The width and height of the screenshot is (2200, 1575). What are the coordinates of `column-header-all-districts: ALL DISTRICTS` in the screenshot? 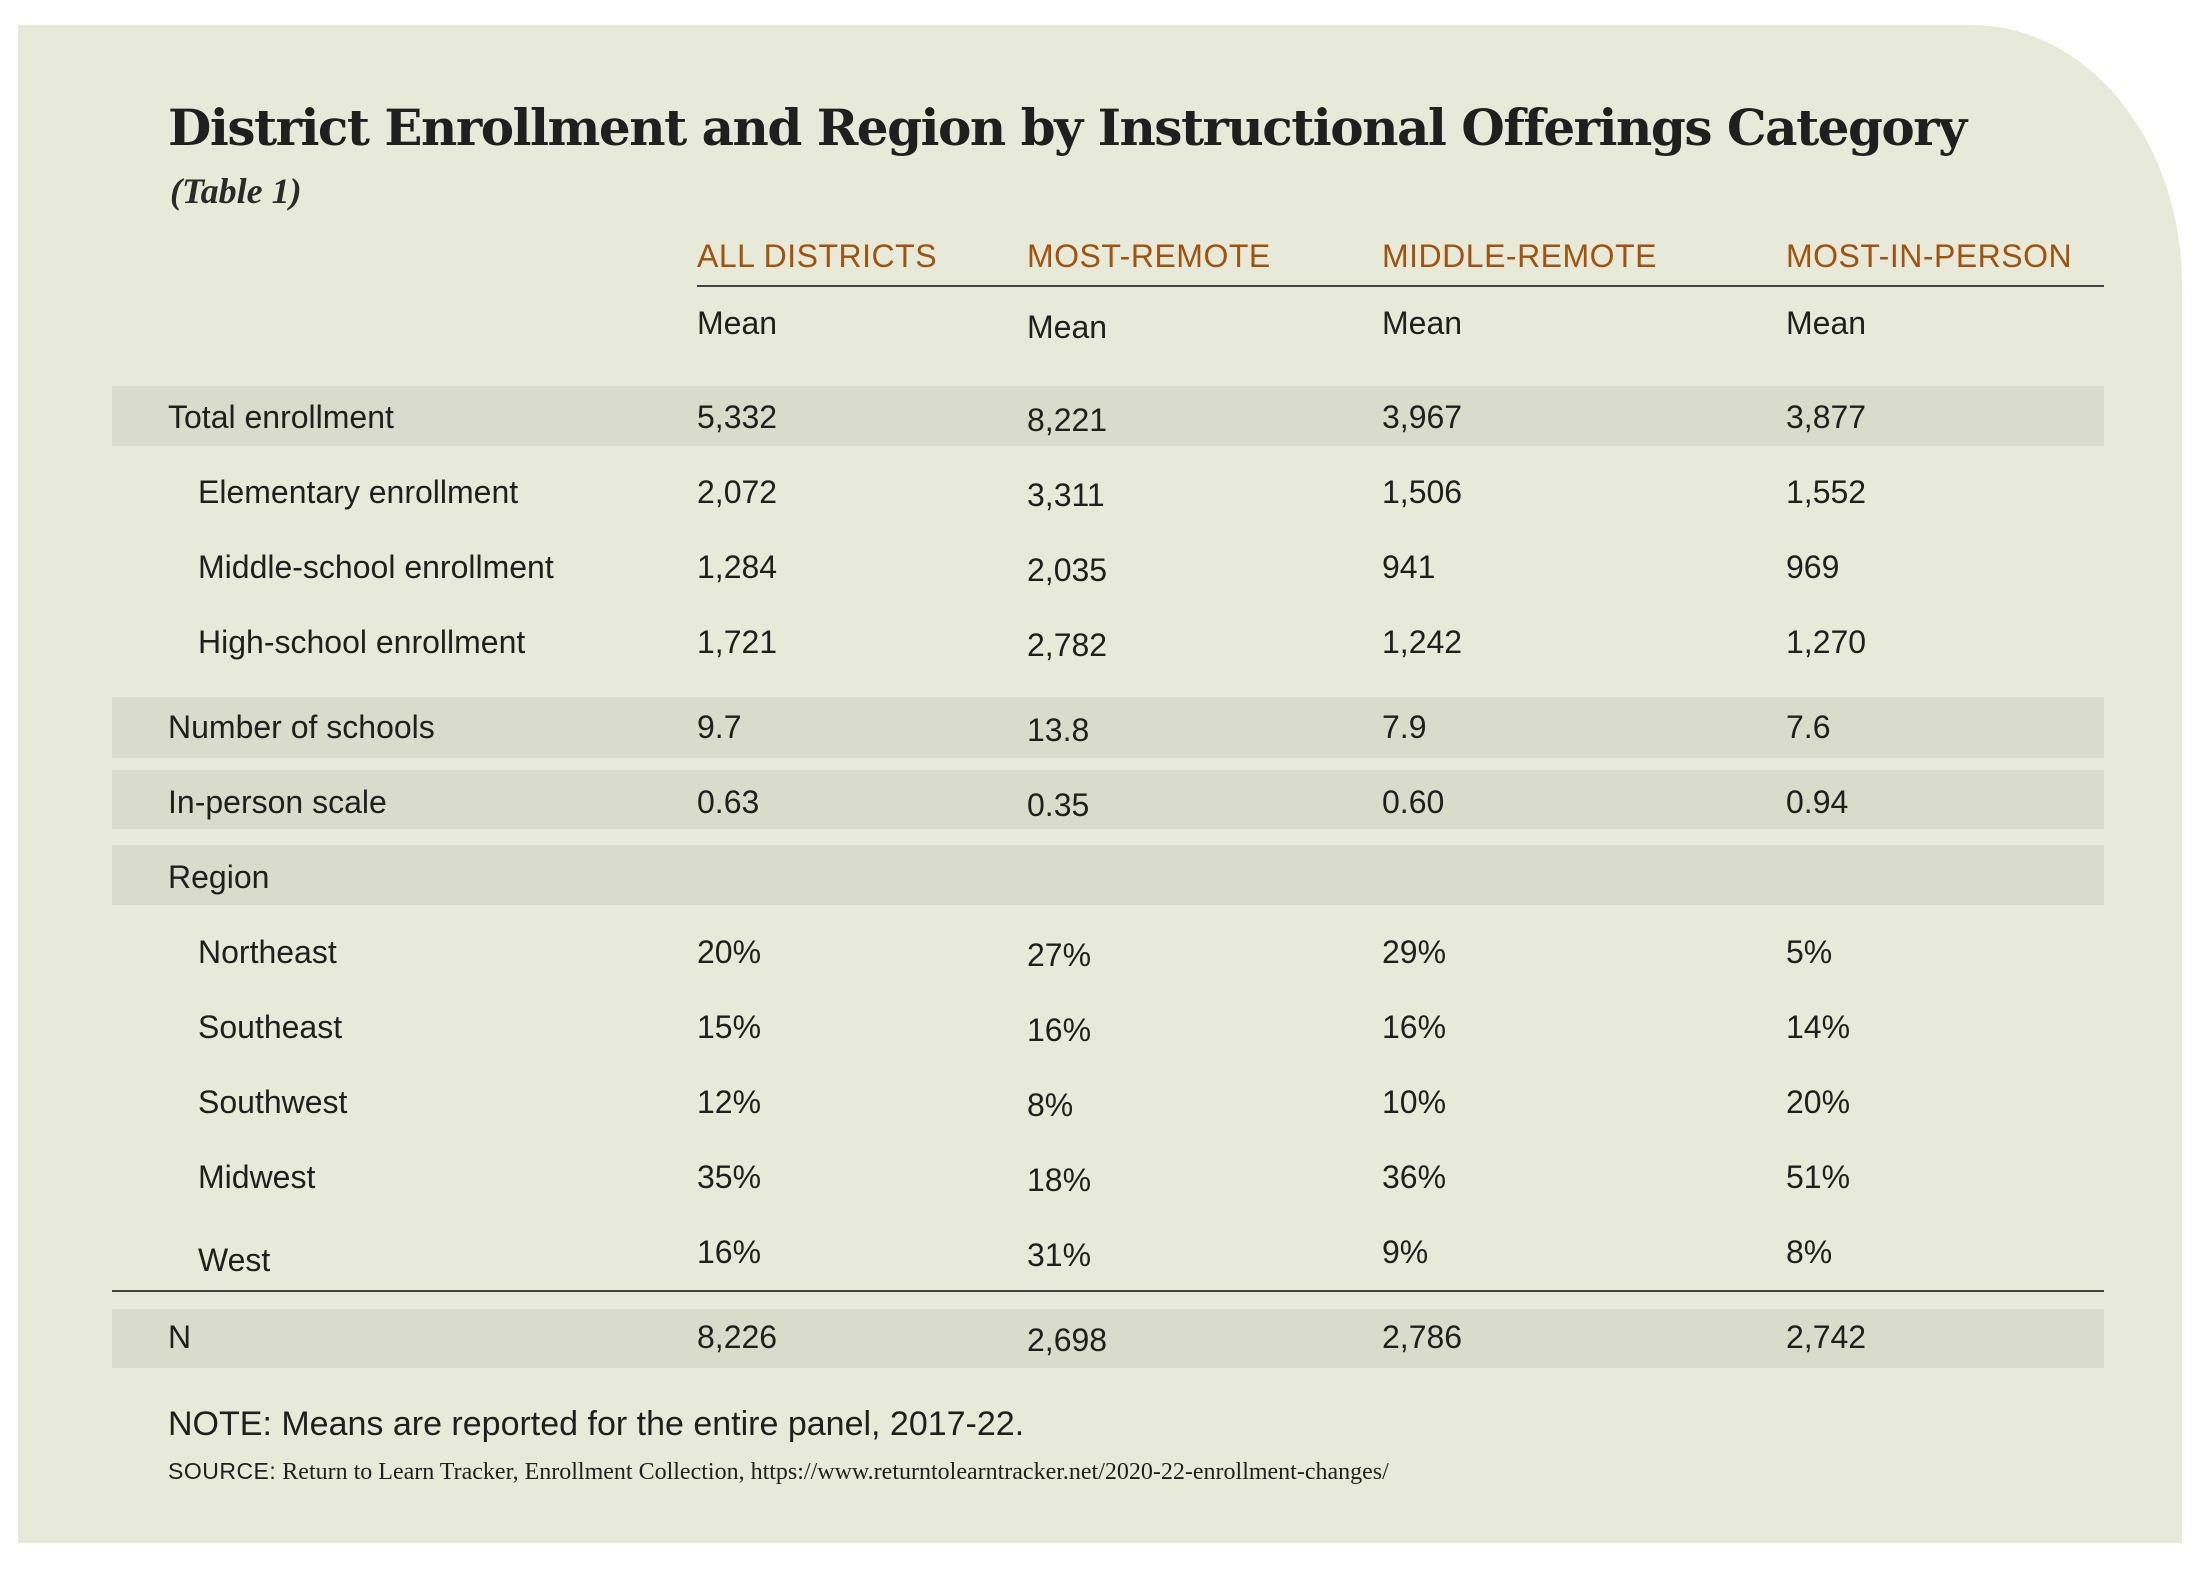 It's located at (817, 256).